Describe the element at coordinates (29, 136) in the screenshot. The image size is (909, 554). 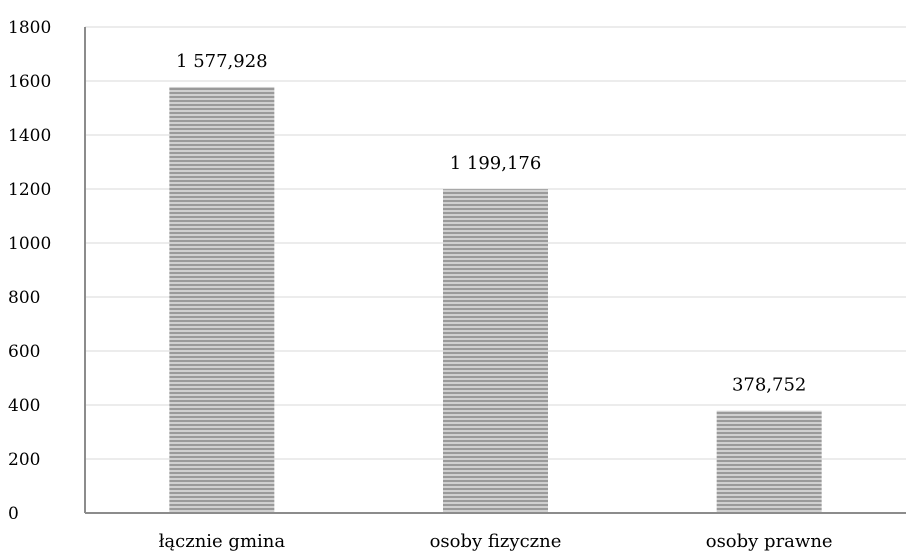
I see `y-tick-label: 1400` at that location.